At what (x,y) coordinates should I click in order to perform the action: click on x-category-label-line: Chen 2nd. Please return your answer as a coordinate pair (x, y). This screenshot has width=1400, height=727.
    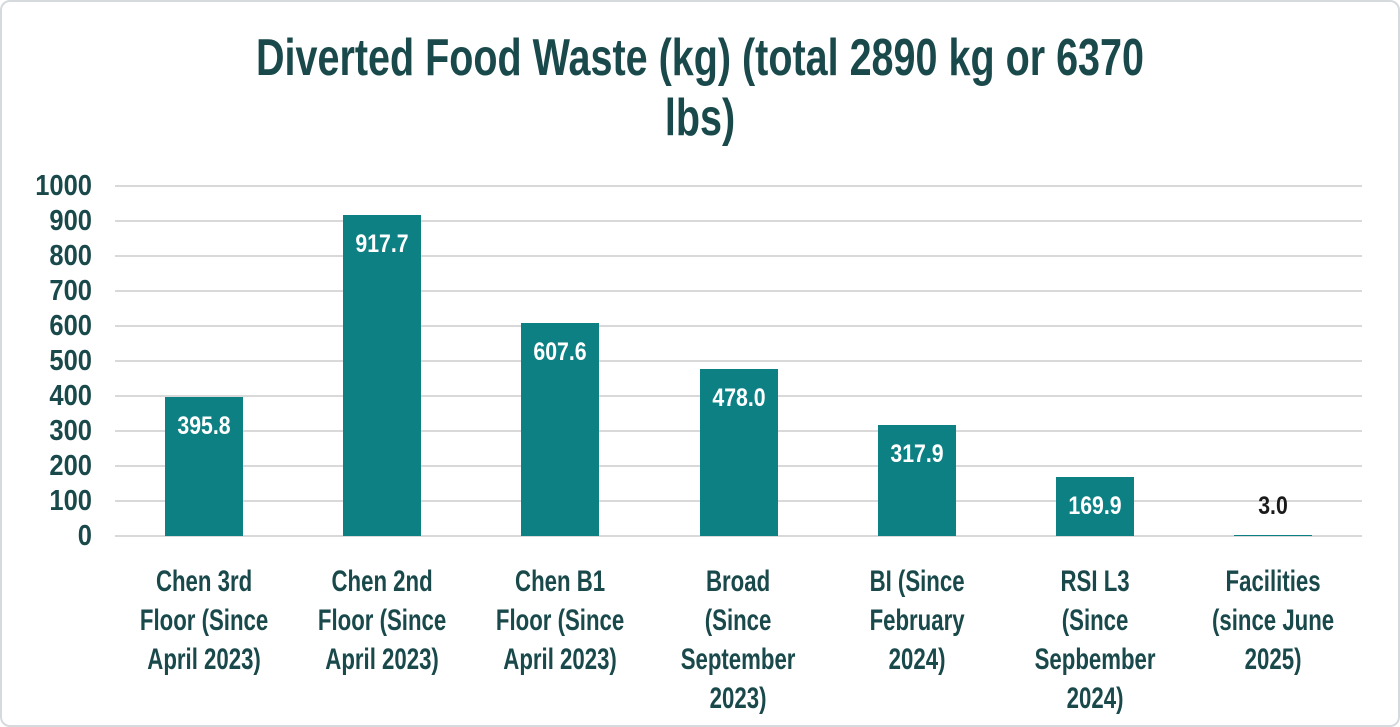
    Looking at the image, I should click on (382, 581).